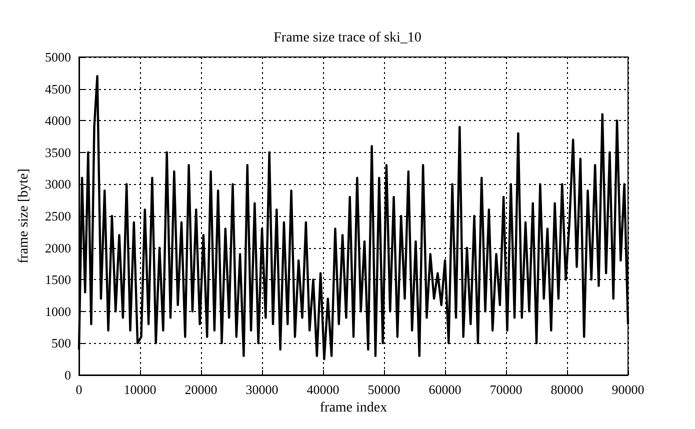 The width and height of the screenshot is (695, 429). I want to click on x-tick-label: 60000, so click(445, 389).